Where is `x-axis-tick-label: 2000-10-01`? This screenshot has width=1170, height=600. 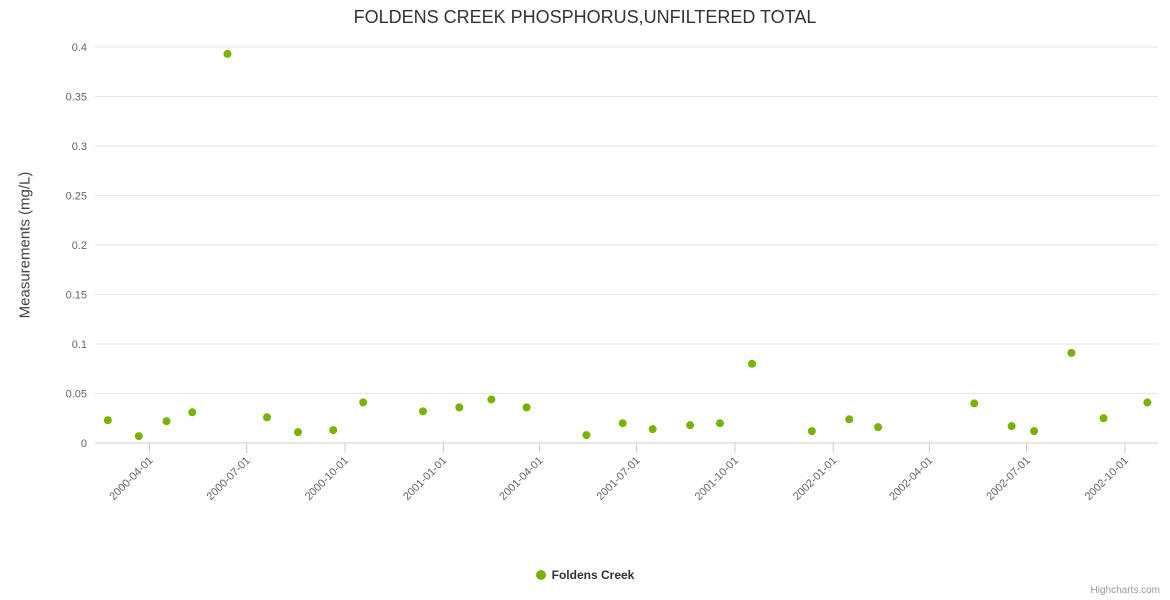
x-axis-tick-label: 2000-10-01 is located at coordinates (327, 479).